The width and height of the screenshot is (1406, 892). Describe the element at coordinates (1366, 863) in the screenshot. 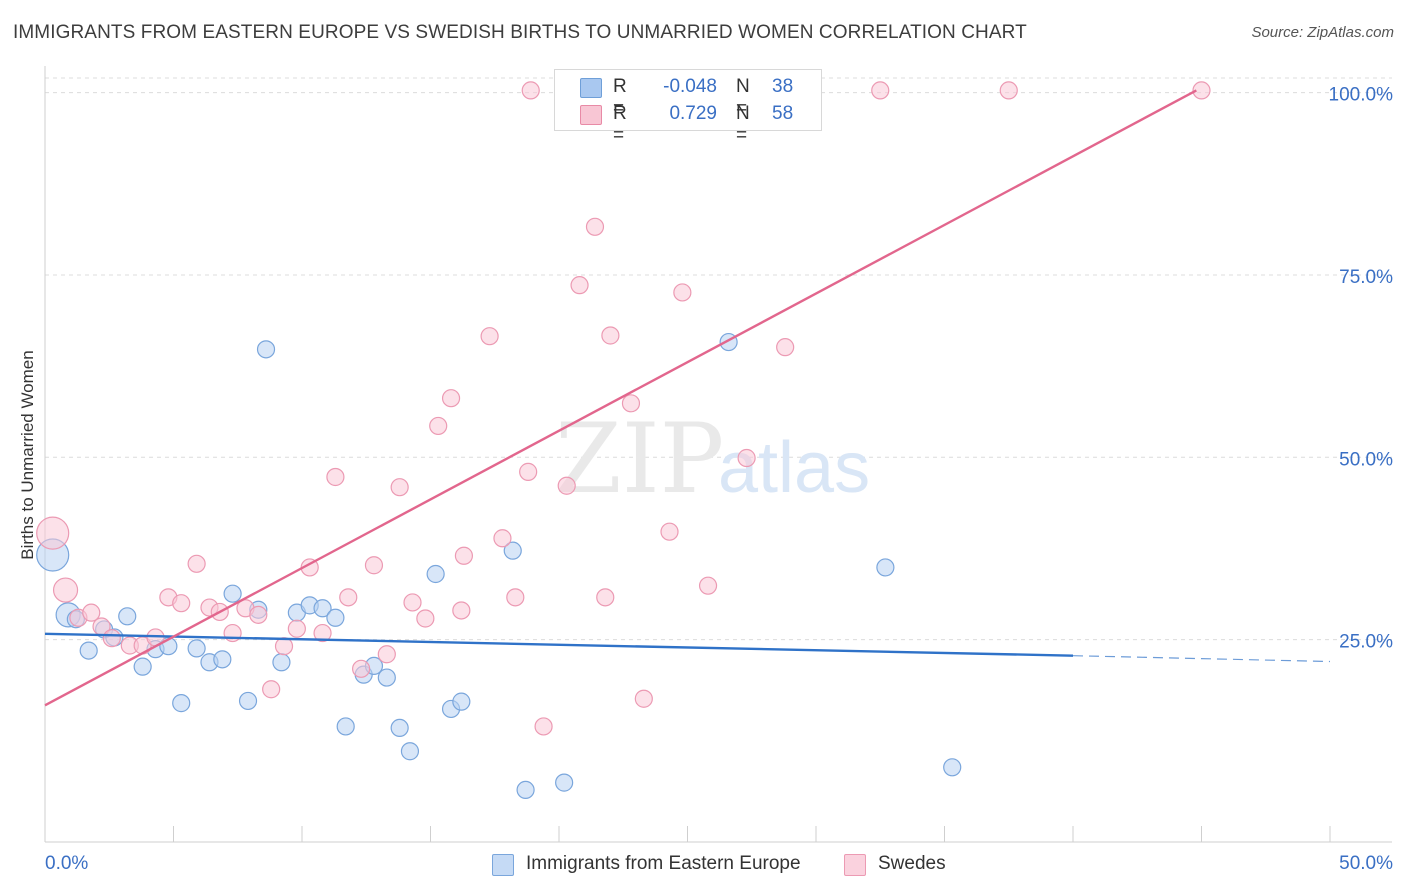

I see `x-tick-label: 50.0%` at that location.